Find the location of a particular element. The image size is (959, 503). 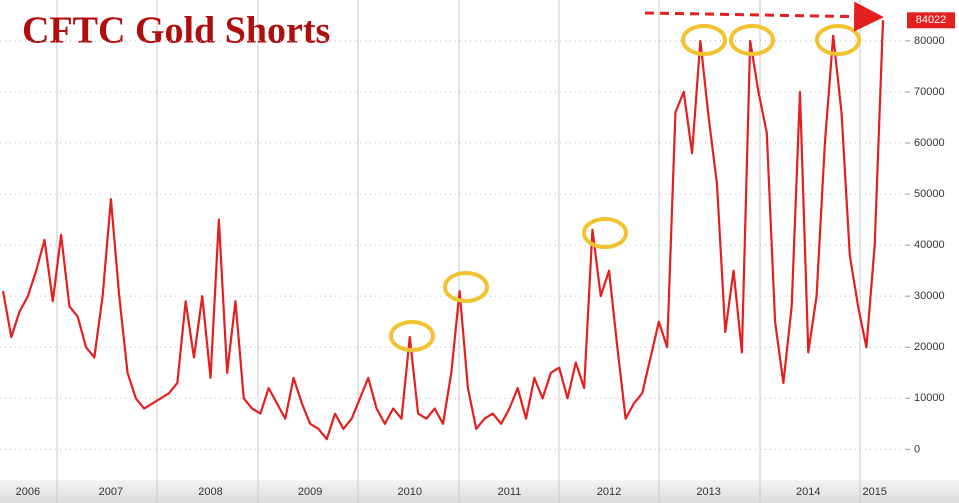

y-tick-label: 40000 is located at coordinates (929, 245).